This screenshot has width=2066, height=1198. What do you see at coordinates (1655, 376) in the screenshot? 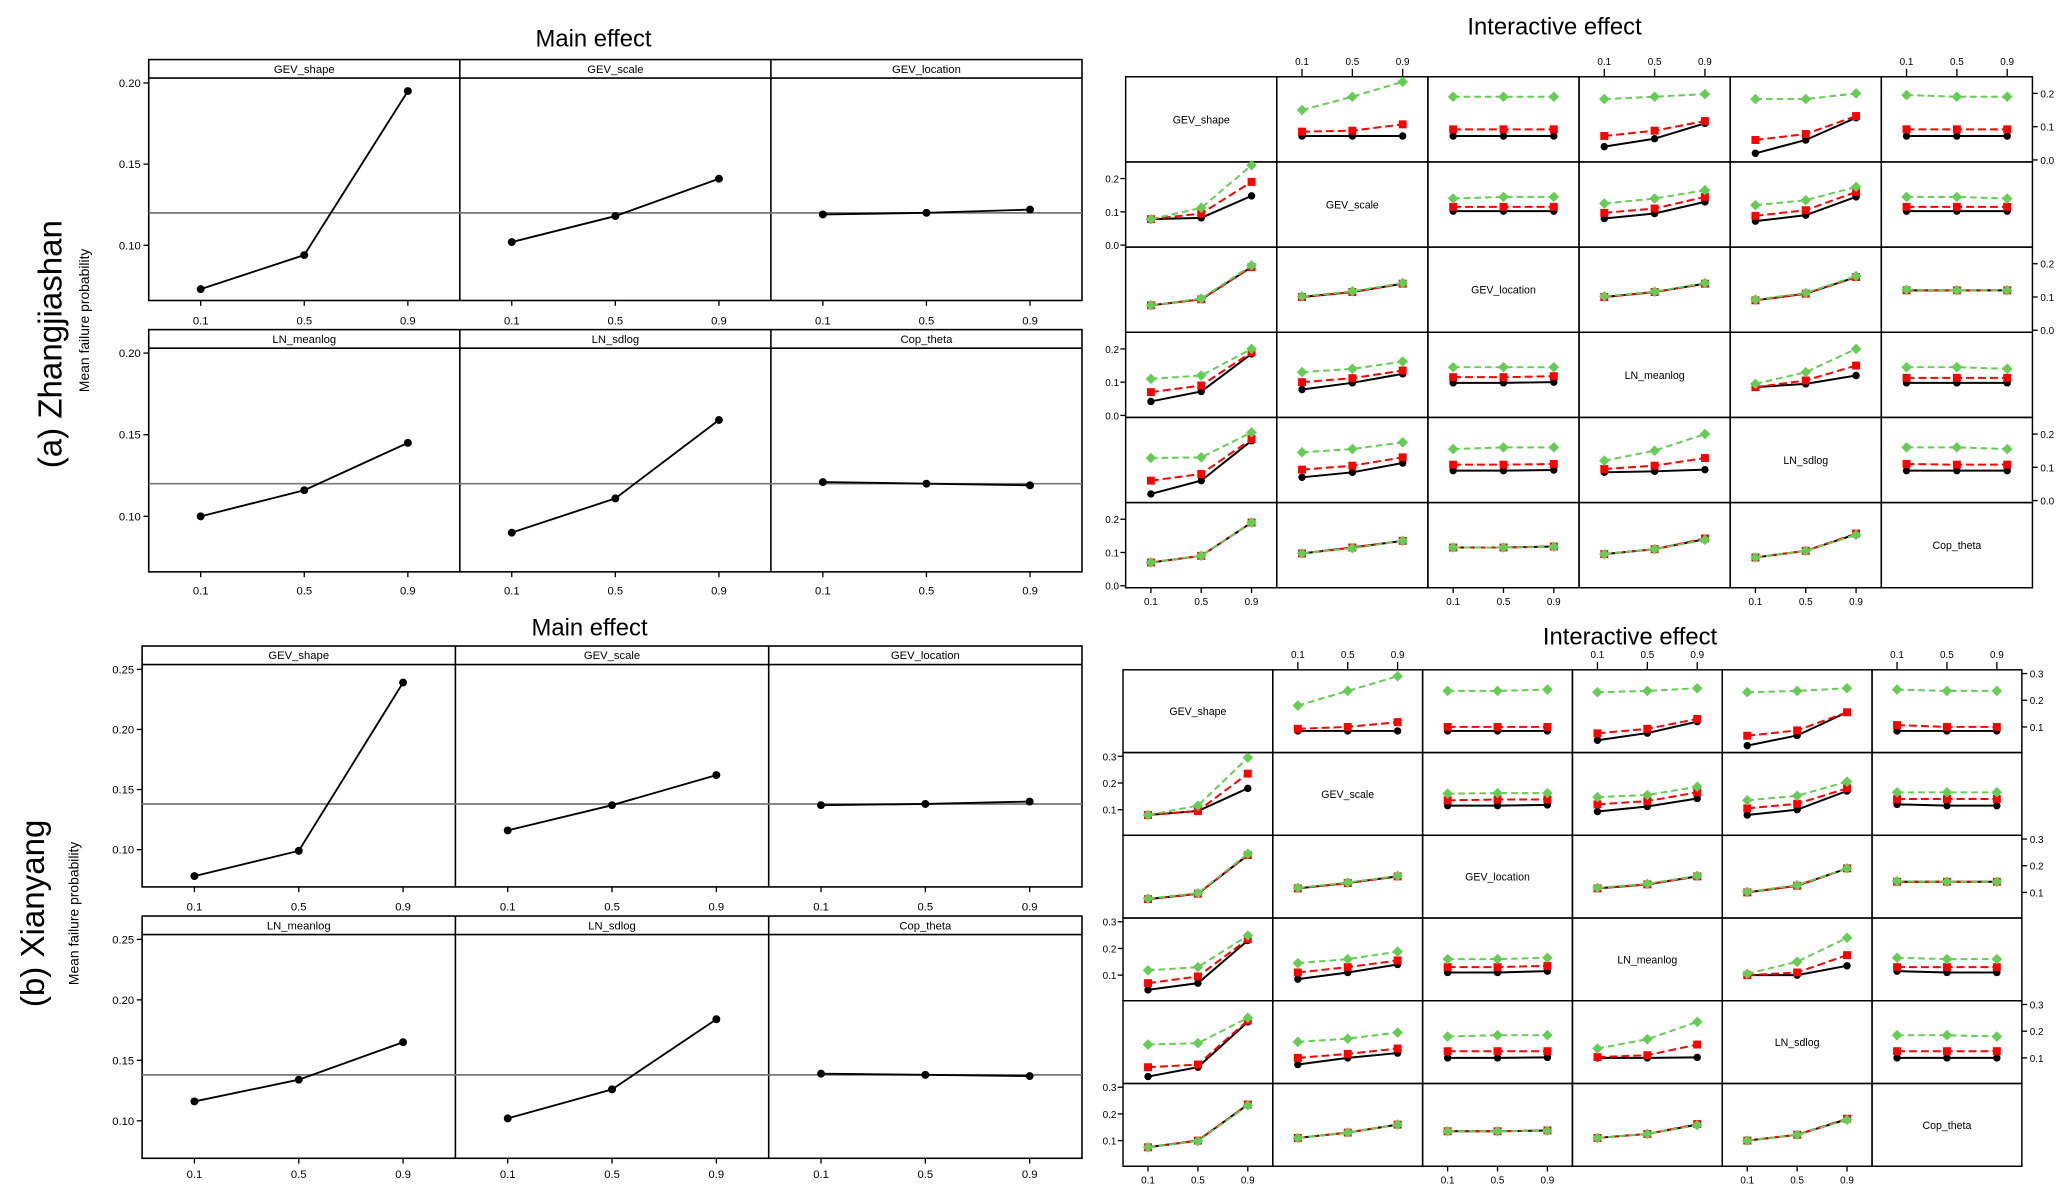
I see `diagonal-variable-label: LN_meanlog` at bounding box center [1655, 376].